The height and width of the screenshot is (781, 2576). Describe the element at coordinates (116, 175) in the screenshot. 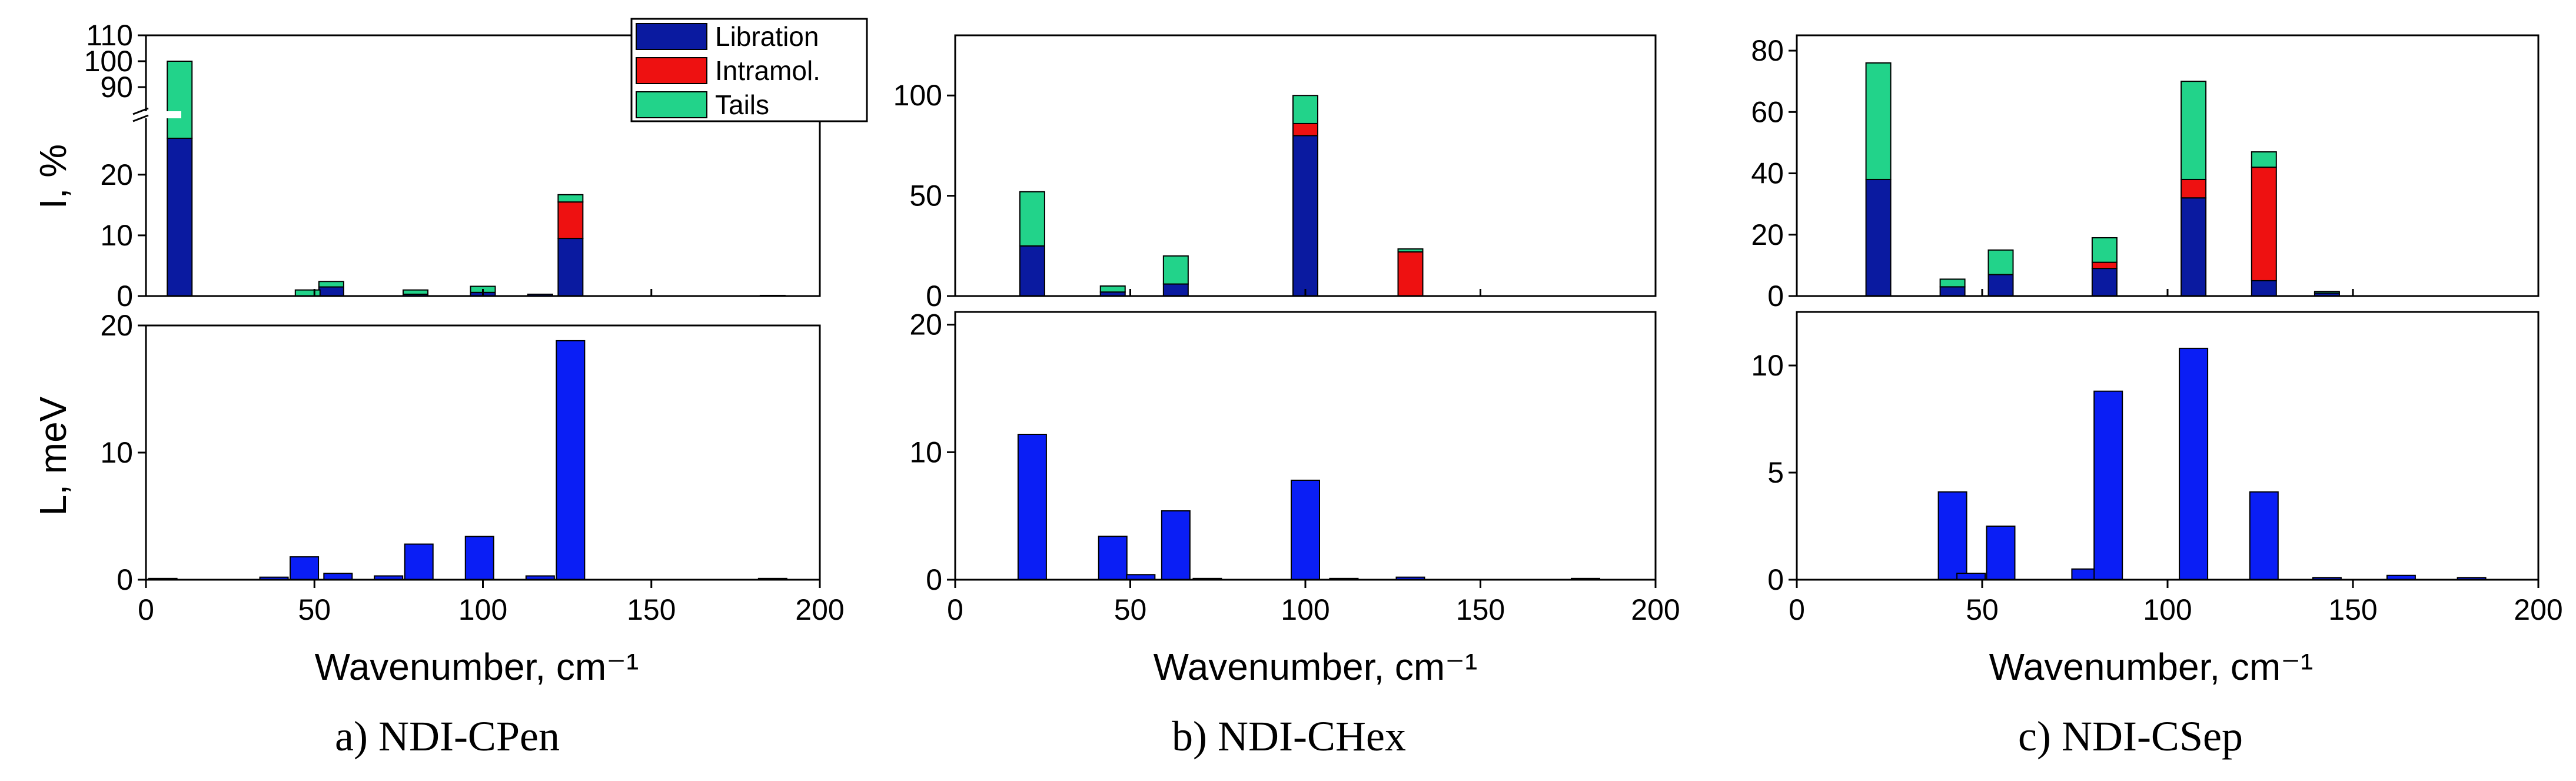

I see `ytick-label-a-top-2: 20` at that location.